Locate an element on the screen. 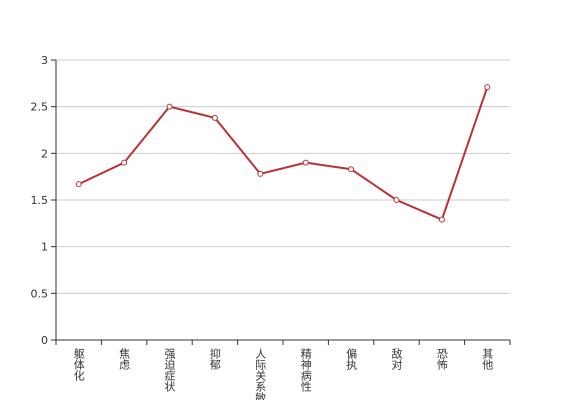 The width and height of the screenshot is (567, 400). y-tick-label: 0.5 is located at coordinates (40, 293).